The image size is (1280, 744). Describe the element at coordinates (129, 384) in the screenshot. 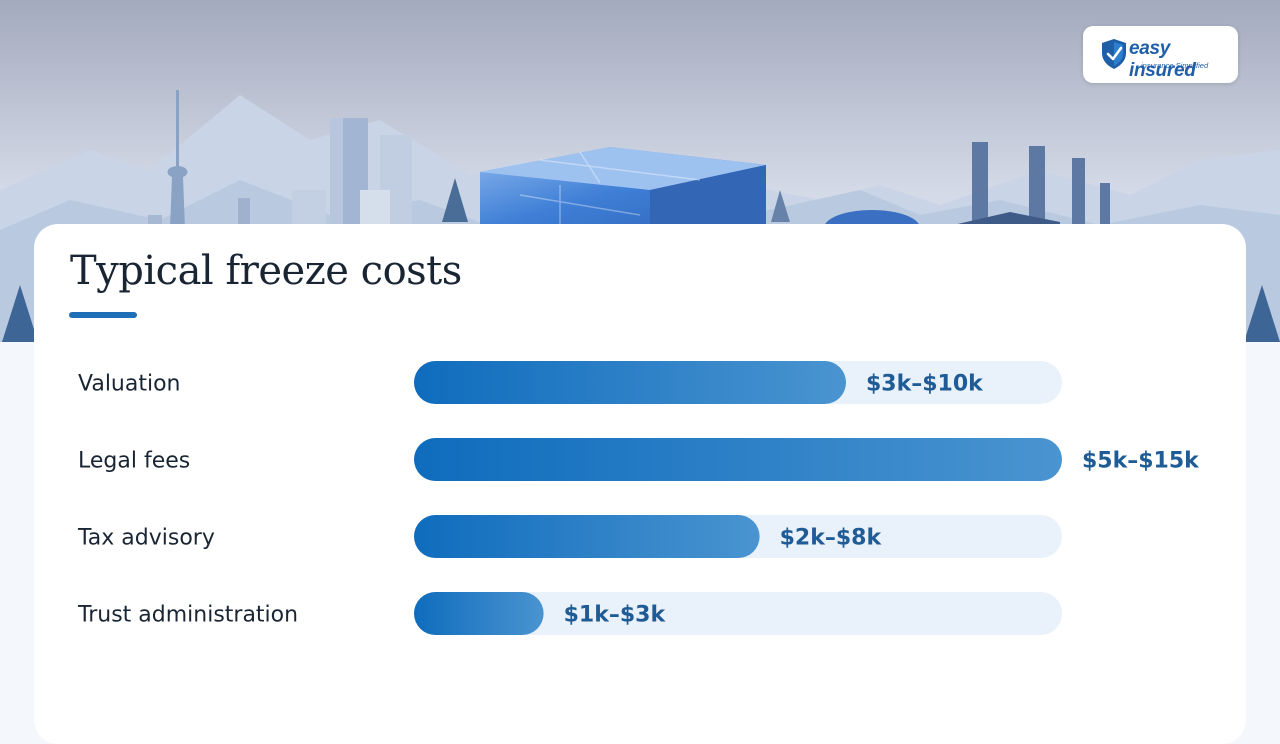

I see `category-label: Valuation` at that location.